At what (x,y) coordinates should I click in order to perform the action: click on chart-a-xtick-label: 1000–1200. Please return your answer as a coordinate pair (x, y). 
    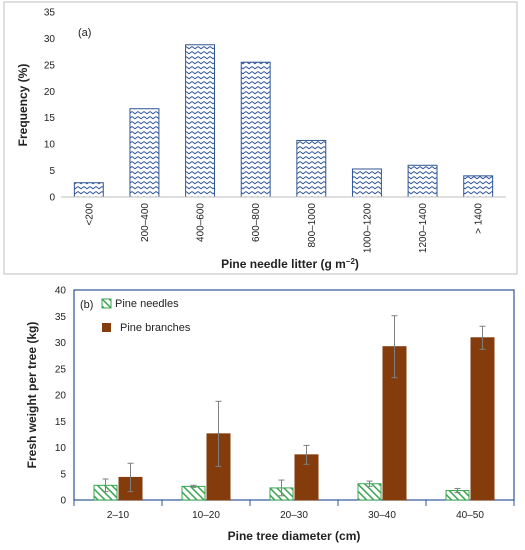
    Looking at the image, I should click on (367, 228).